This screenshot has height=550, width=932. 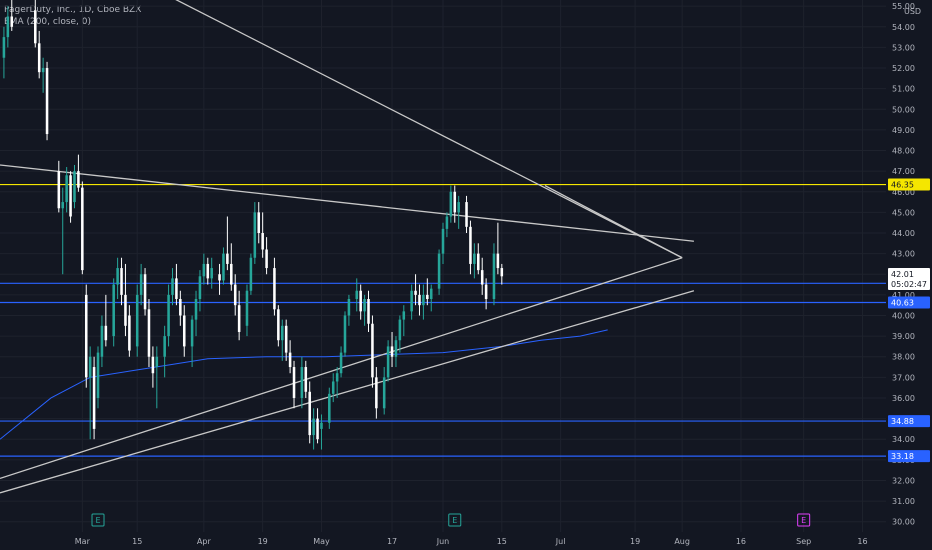 What do you see at coordinates (903, 522) in the screenshot?
I see `price-tick-label: 30.00` at bounding box center [903, 522].